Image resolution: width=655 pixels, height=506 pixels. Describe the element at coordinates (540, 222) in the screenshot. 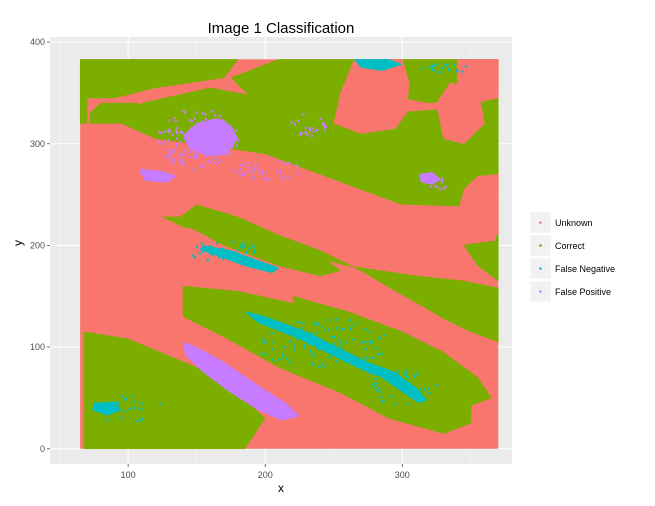

I see `legend-symbol-unknown` at that location.